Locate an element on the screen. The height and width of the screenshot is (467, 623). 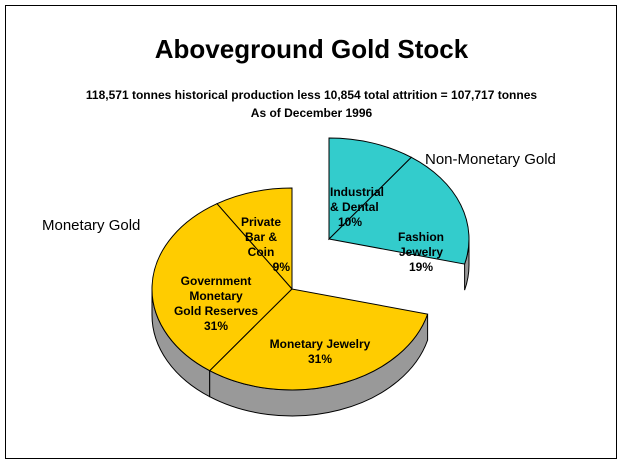
pie-slice-private-bar-coin is located at coordinates (254, 239).